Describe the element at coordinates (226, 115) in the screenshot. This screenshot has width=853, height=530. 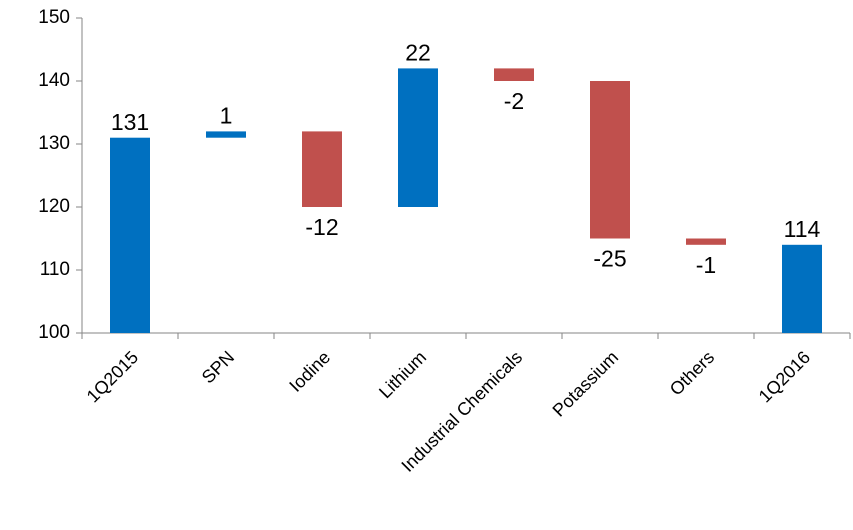
I see `value-label: 1` at that location.